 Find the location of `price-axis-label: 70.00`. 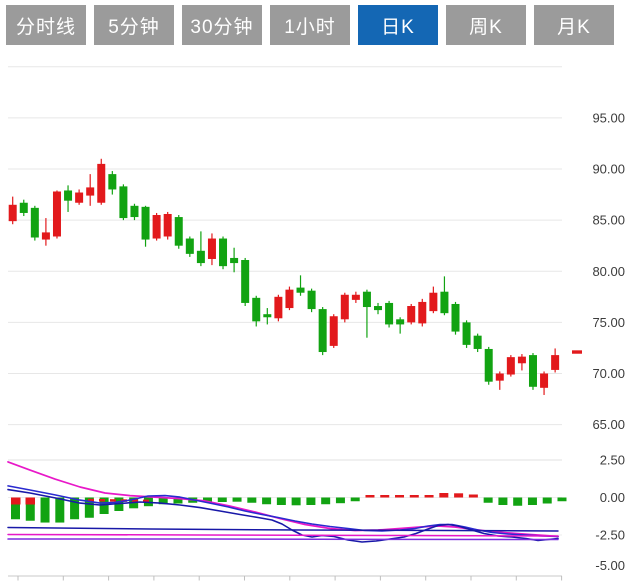

price-axis-label: 70.00 is located at coordinates (608, 373).